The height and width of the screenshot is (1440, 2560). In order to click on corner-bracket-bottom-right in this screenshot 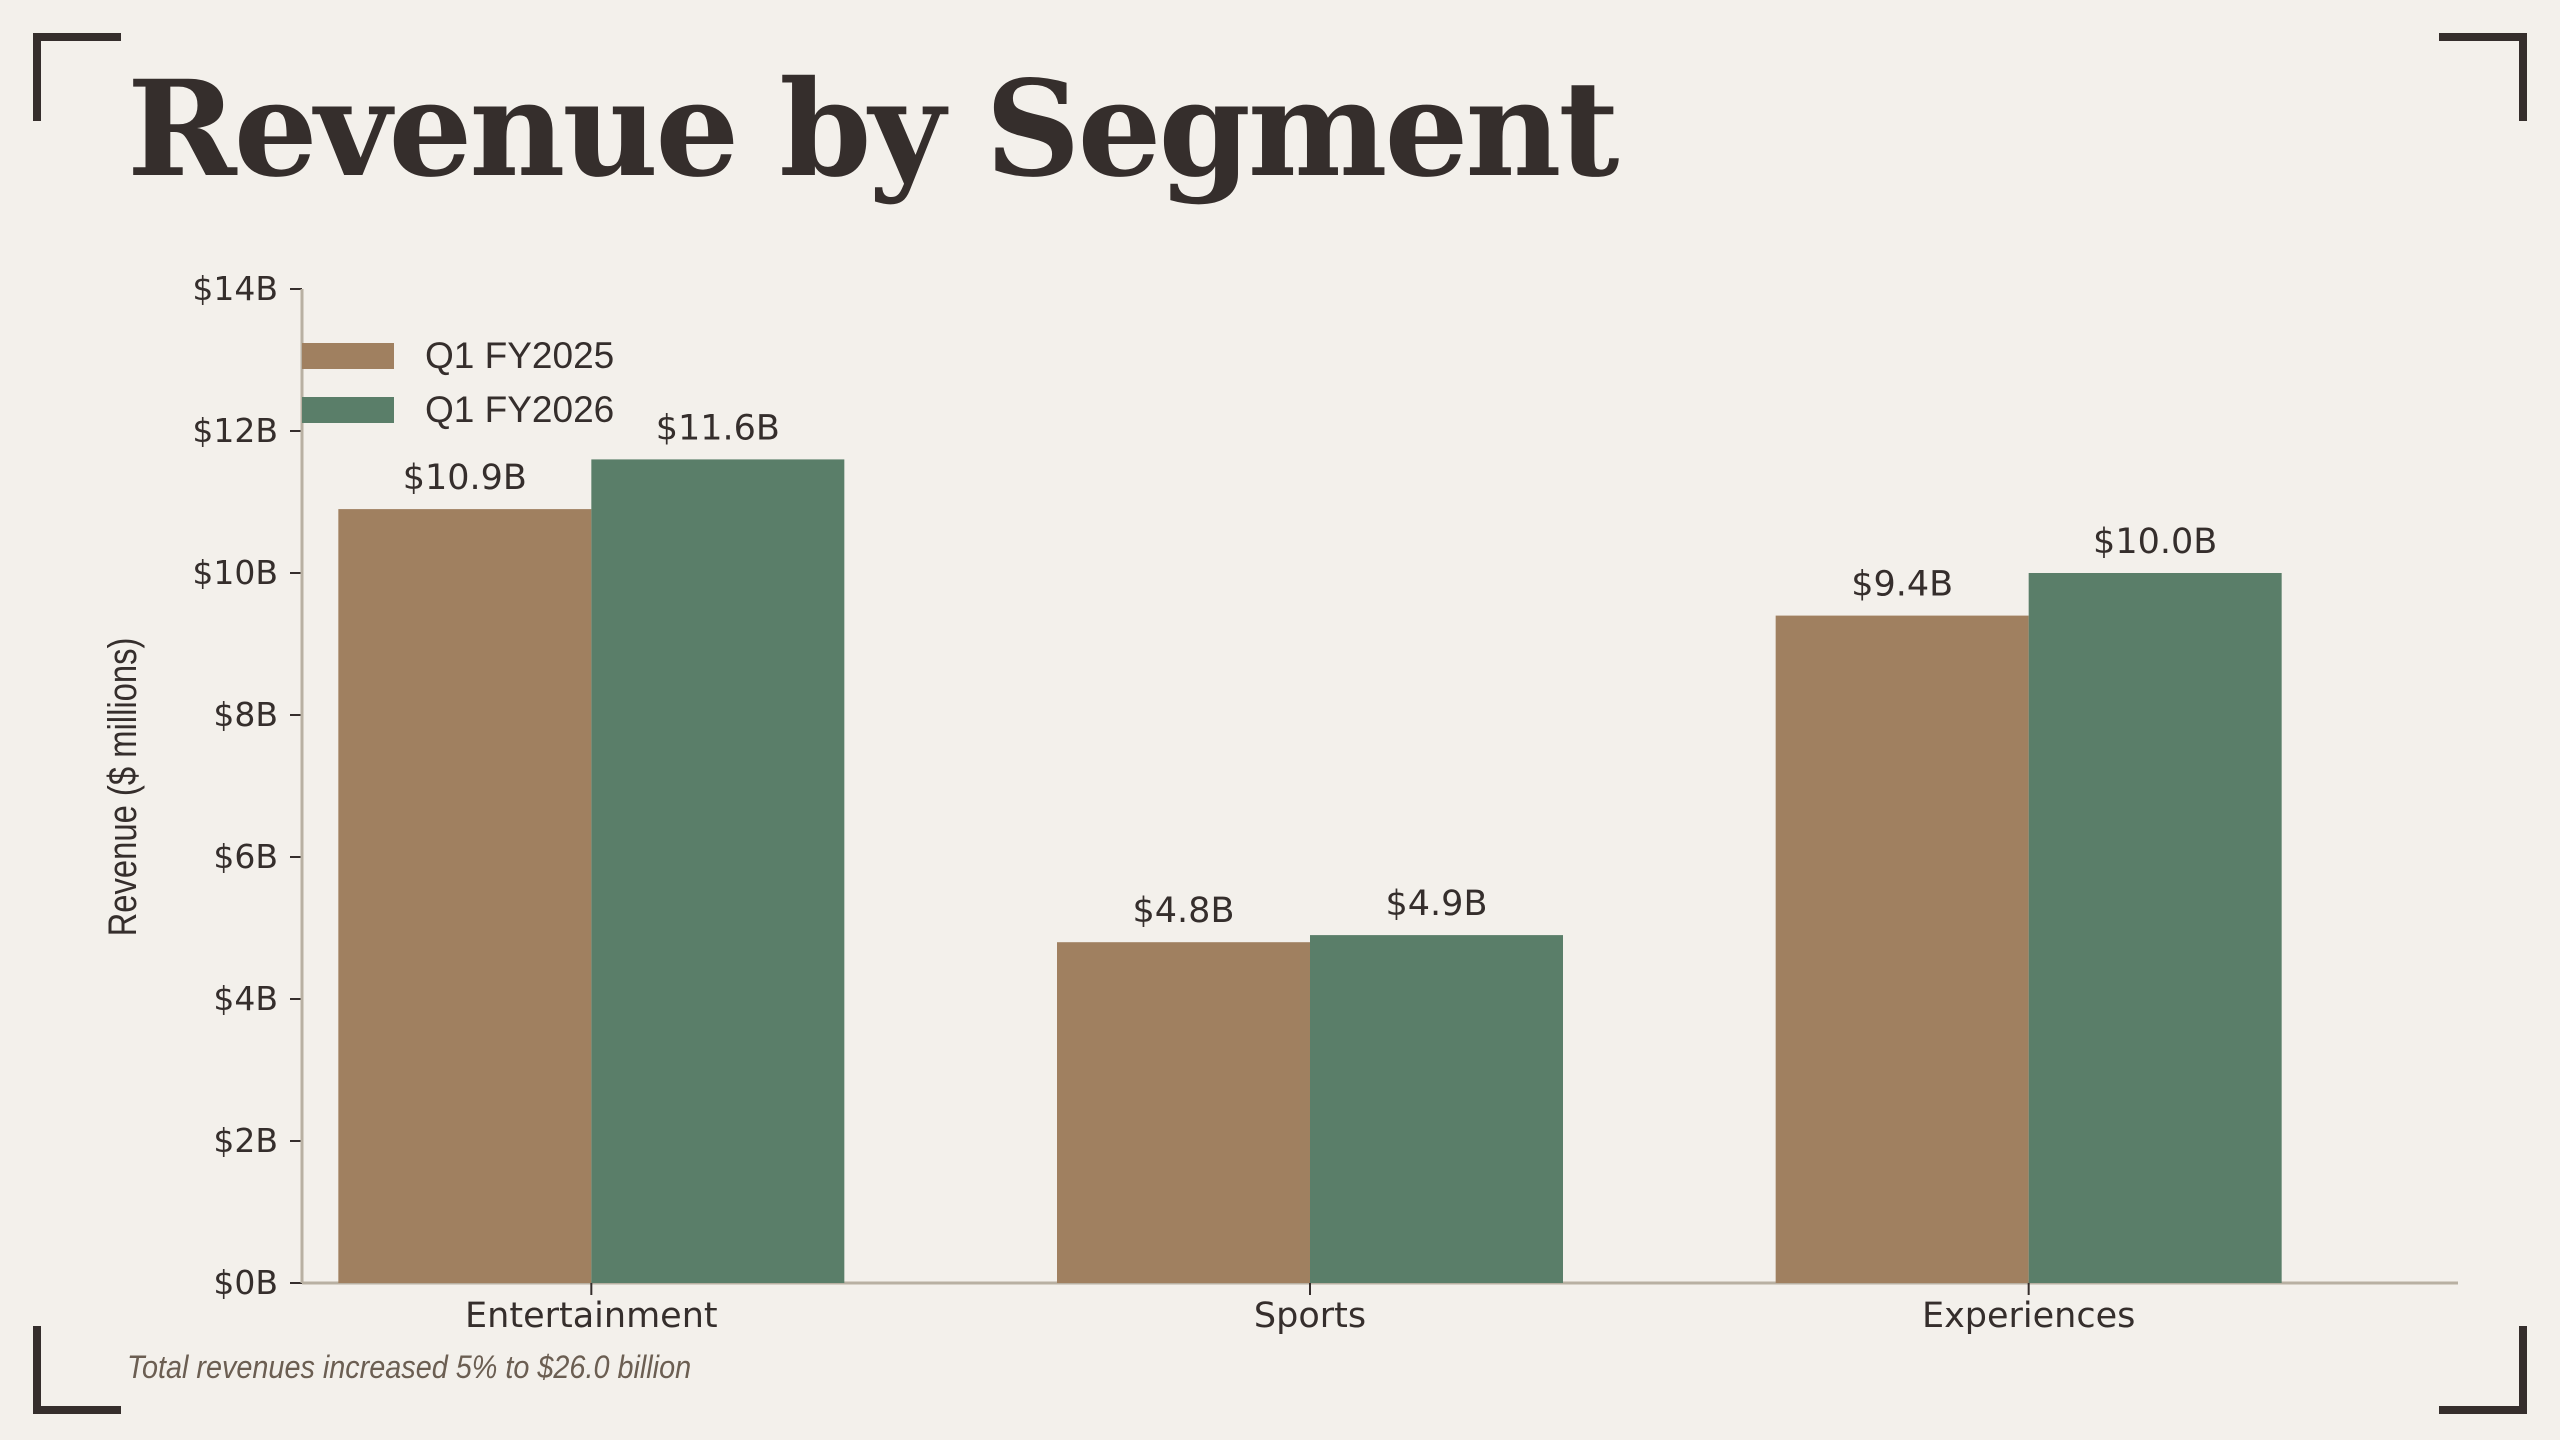, I will do `click(2483, 1370)`.